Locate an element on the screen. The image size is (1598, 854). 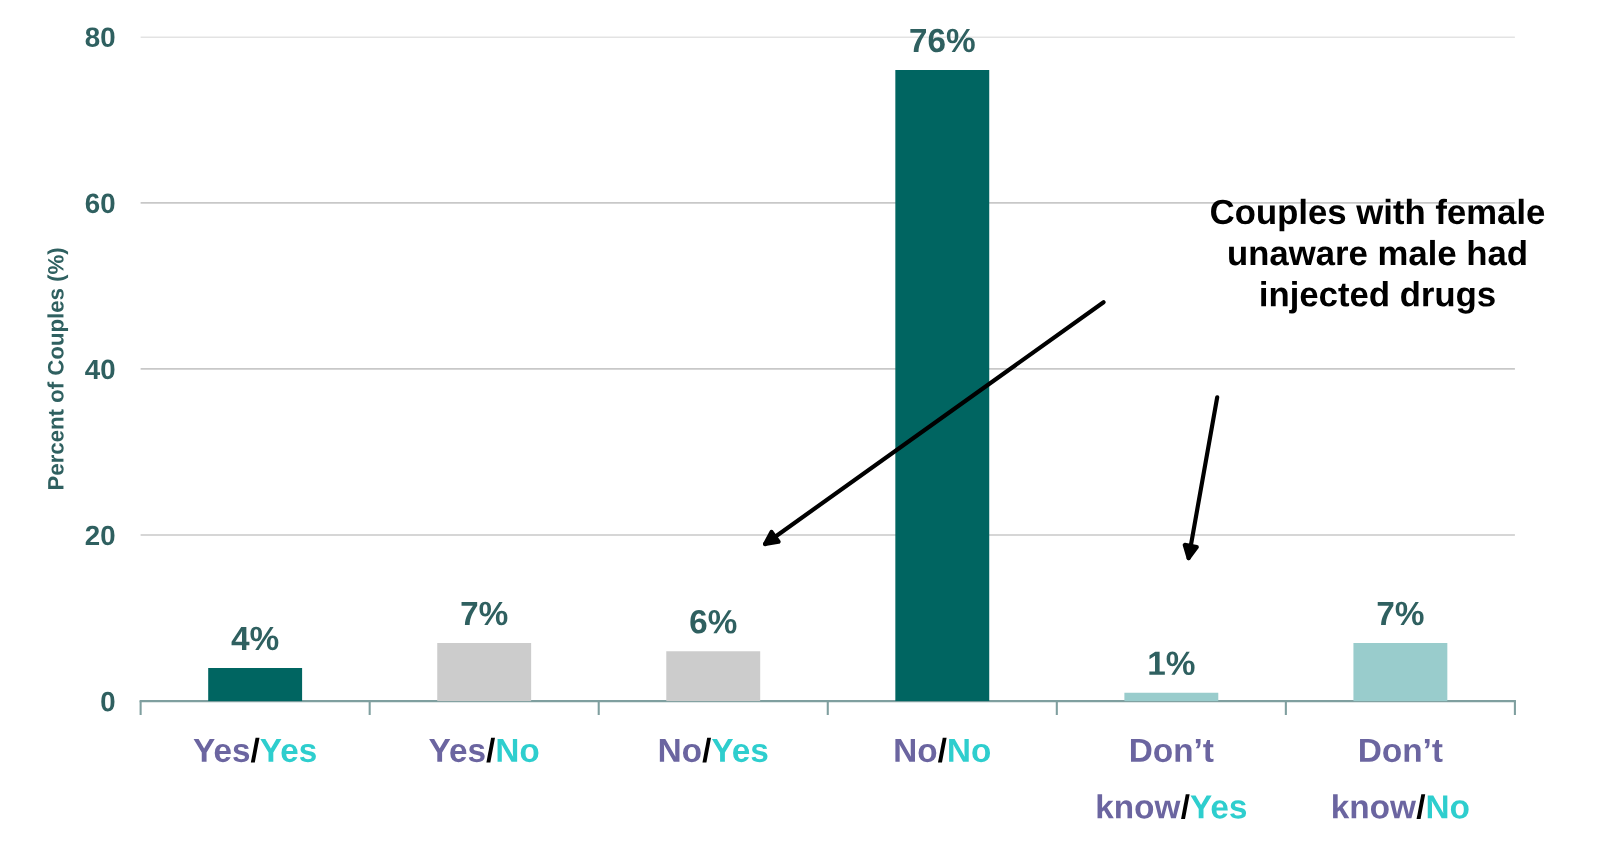
y-tick-label: 80 is located at coordinates (100, 37).